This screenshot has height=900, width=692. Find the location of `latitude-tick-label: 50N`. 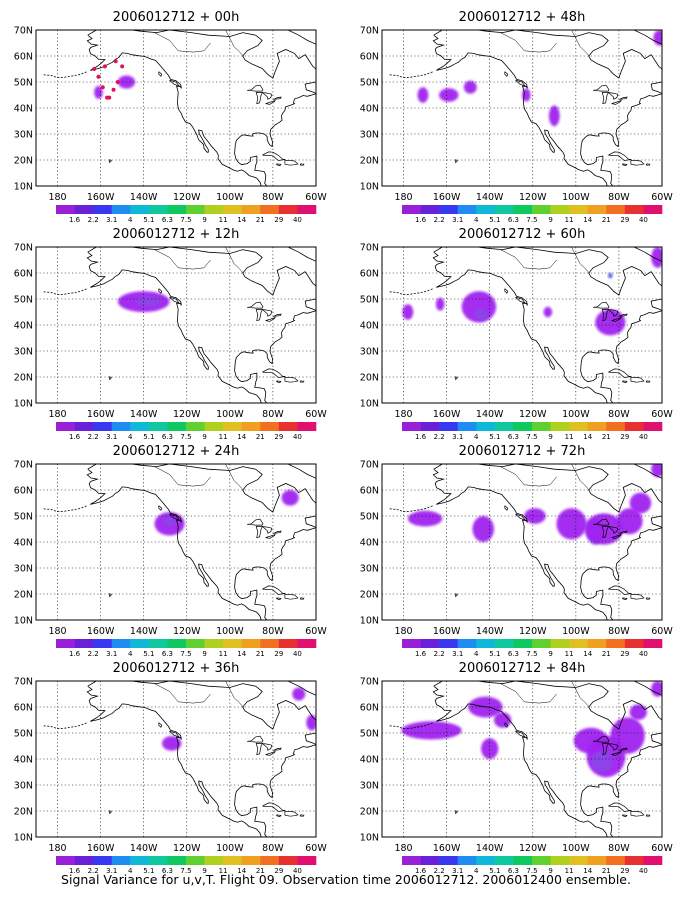

latitude-tick-label: 50N is located at coordinates (369, 300).